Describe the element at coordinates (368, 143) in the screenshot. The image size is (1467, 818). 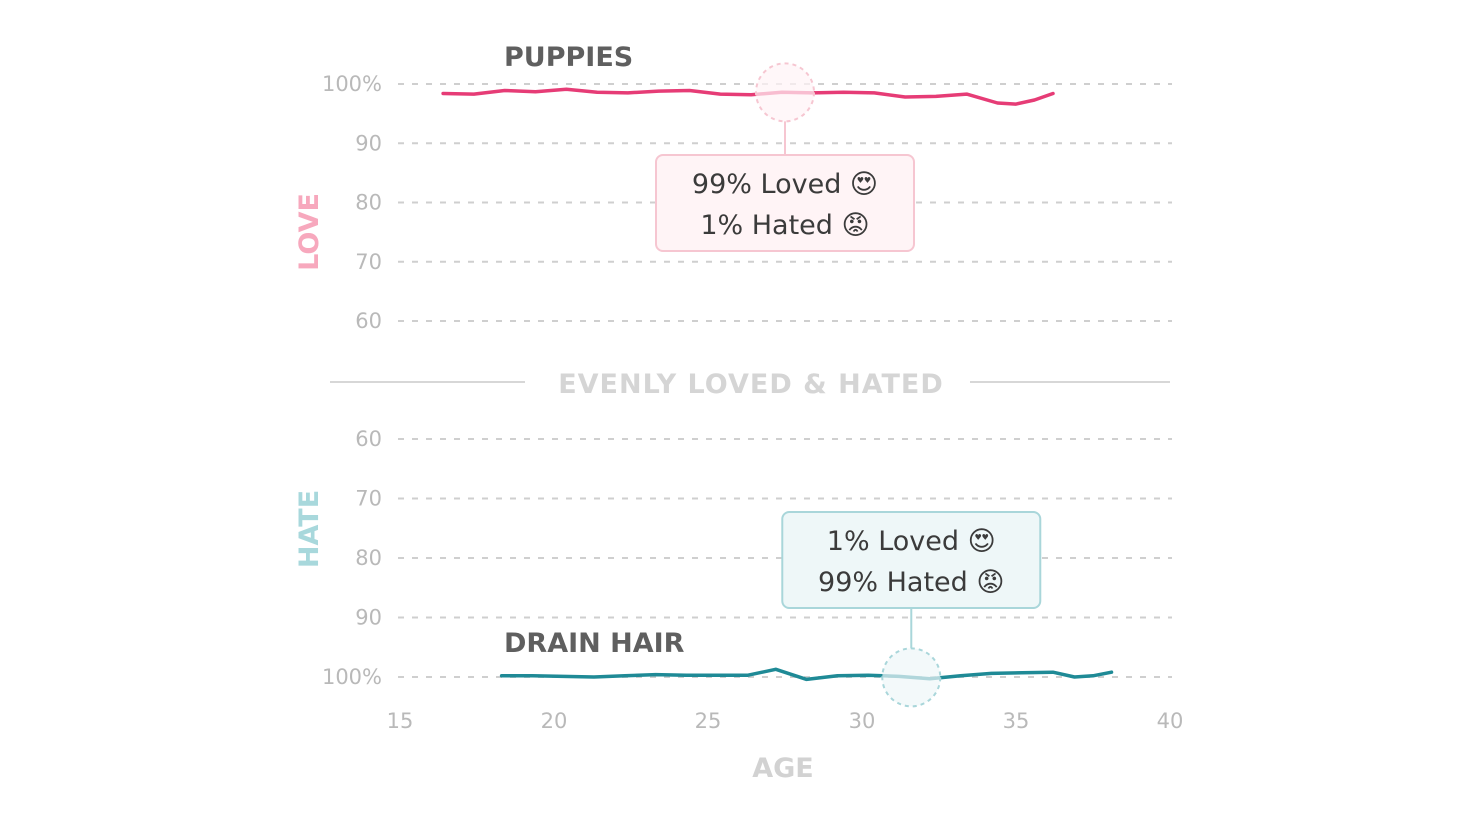
I see `love-tick-label: 90` at that location.